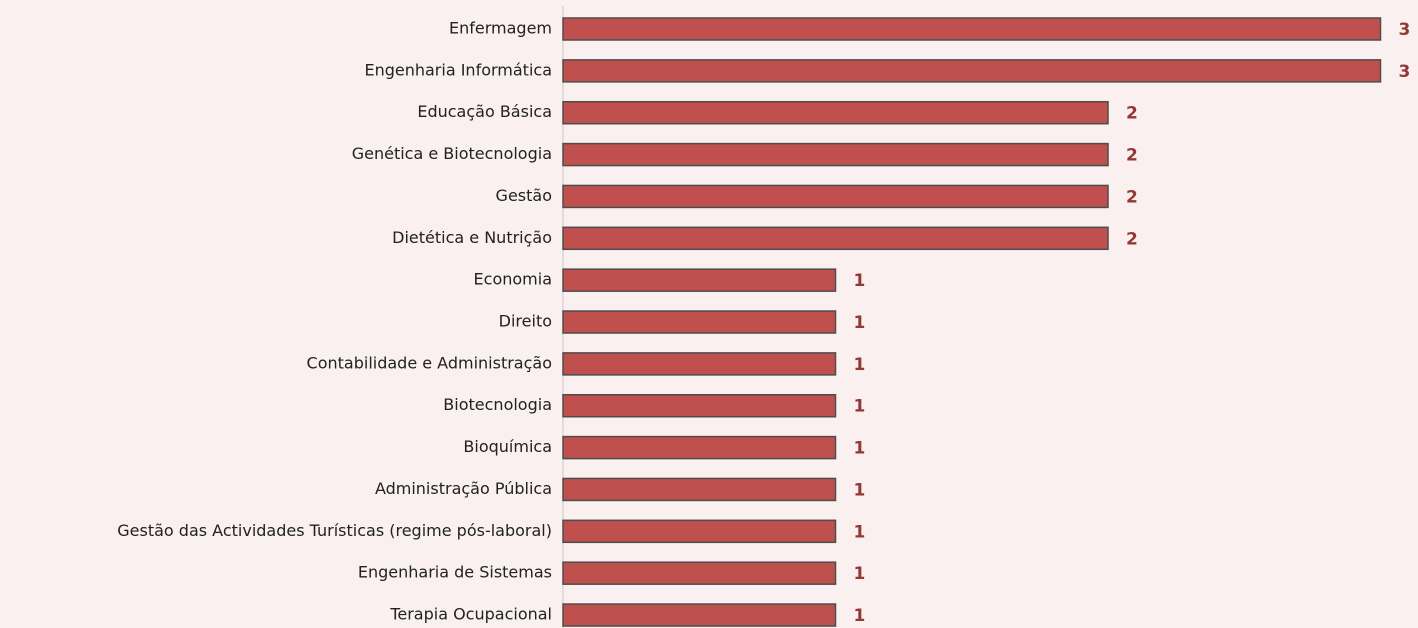  What do you see at coordinates (484, 111) in the screenshot?
I see `category-label: Educação Básica` at bounding box center [484, 111].